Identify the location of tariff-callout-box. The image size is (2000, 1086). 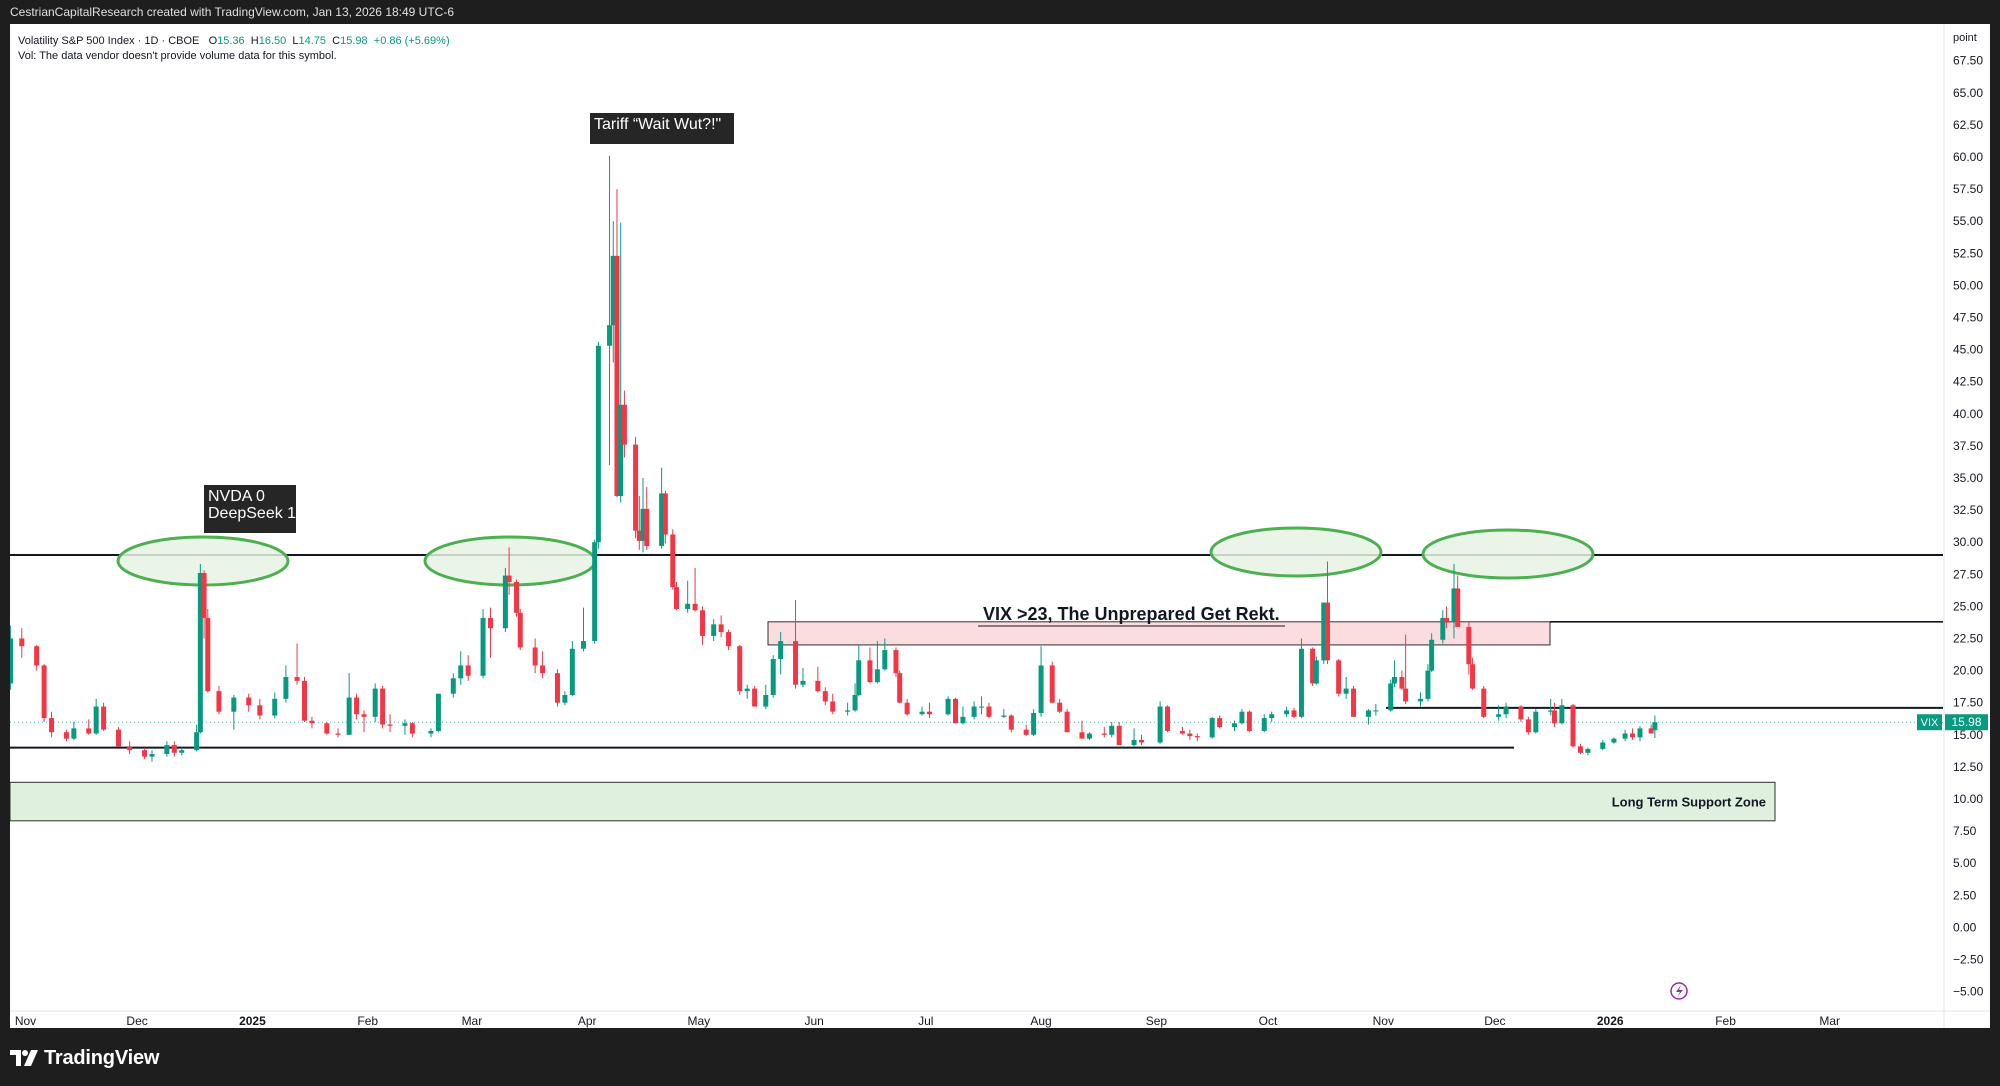
(662, 128).